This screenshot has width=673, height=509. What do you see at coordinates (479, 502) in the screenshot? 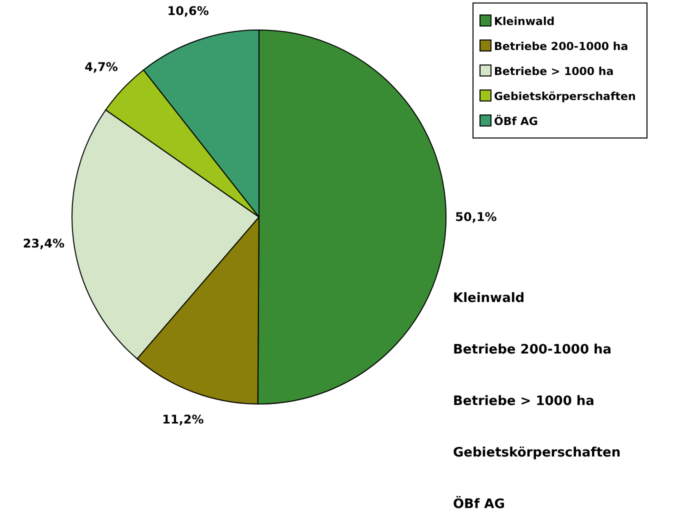
I see `text: ÖBf AG` at bounding box center [479, 502].